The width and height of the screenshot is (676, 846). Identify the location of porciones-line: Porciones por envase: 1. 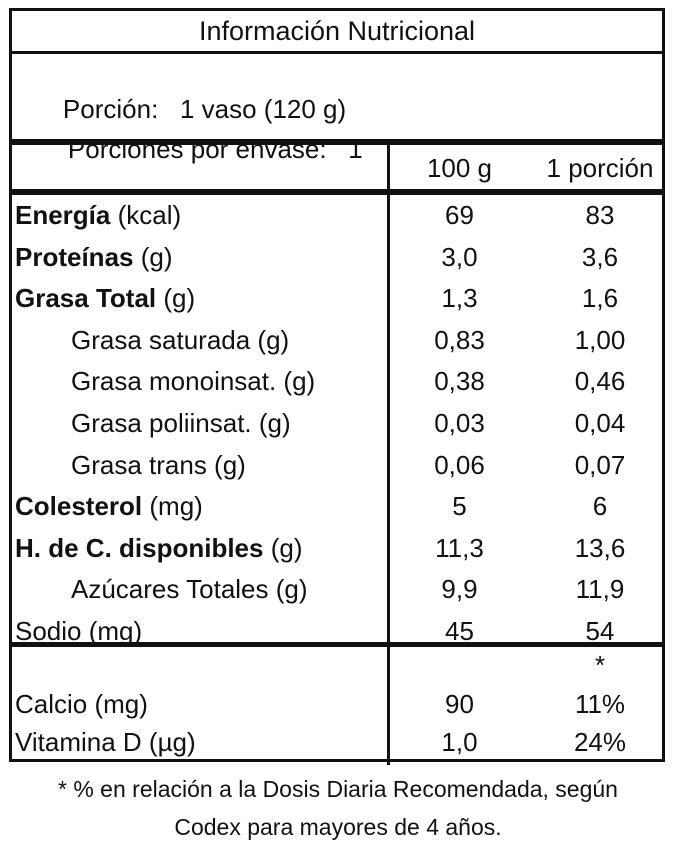
(201, 149).